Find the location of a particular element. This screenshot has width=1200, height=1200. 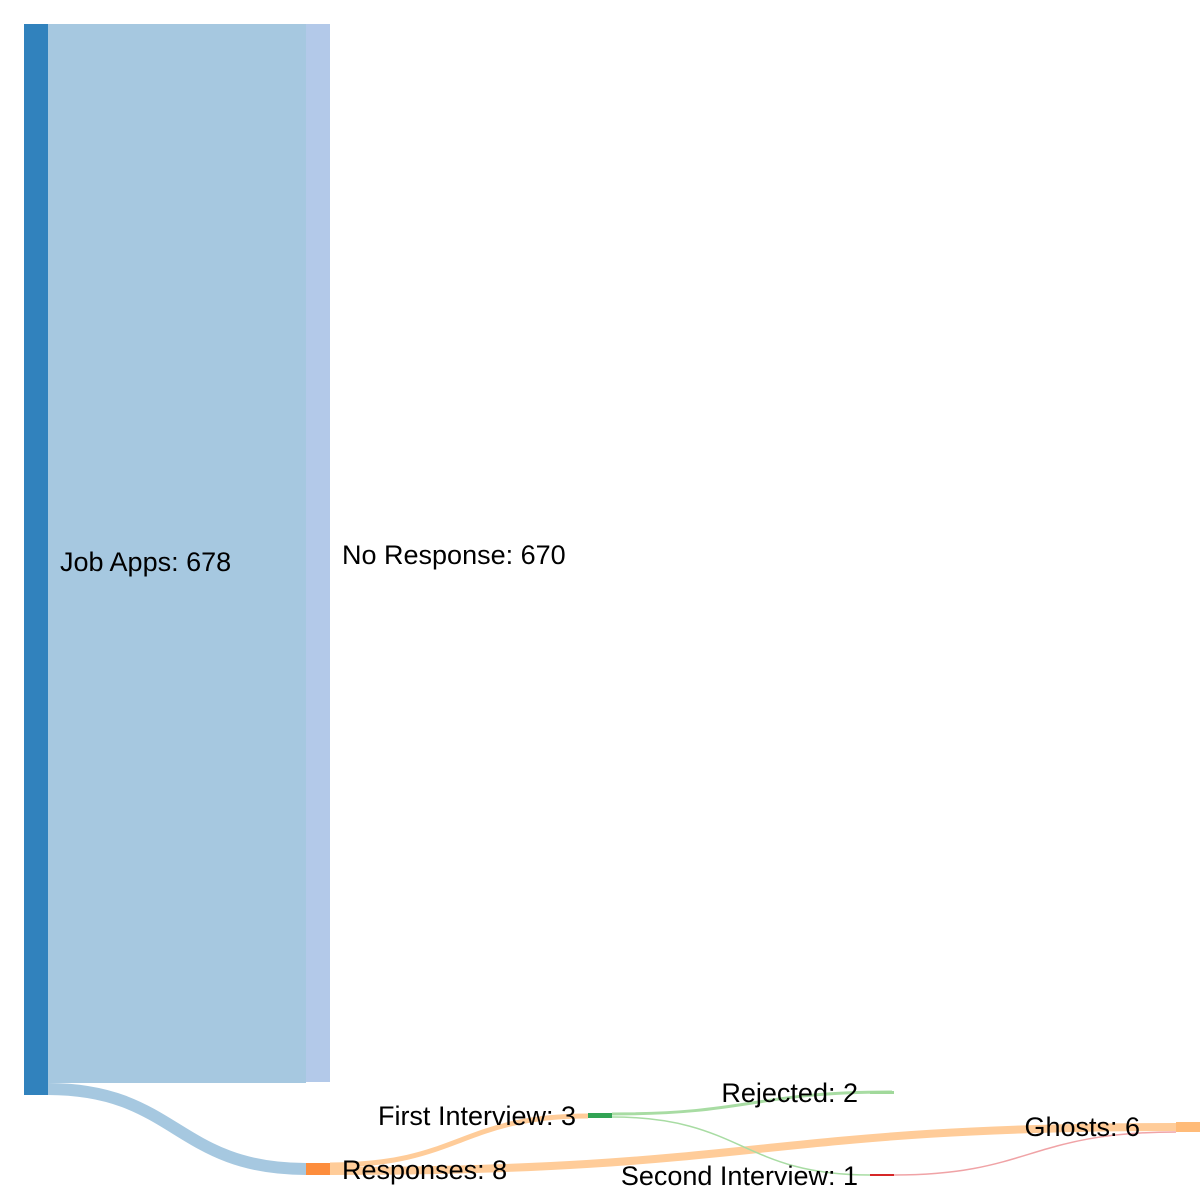

node-responses is located at coordinates (318, 1169).